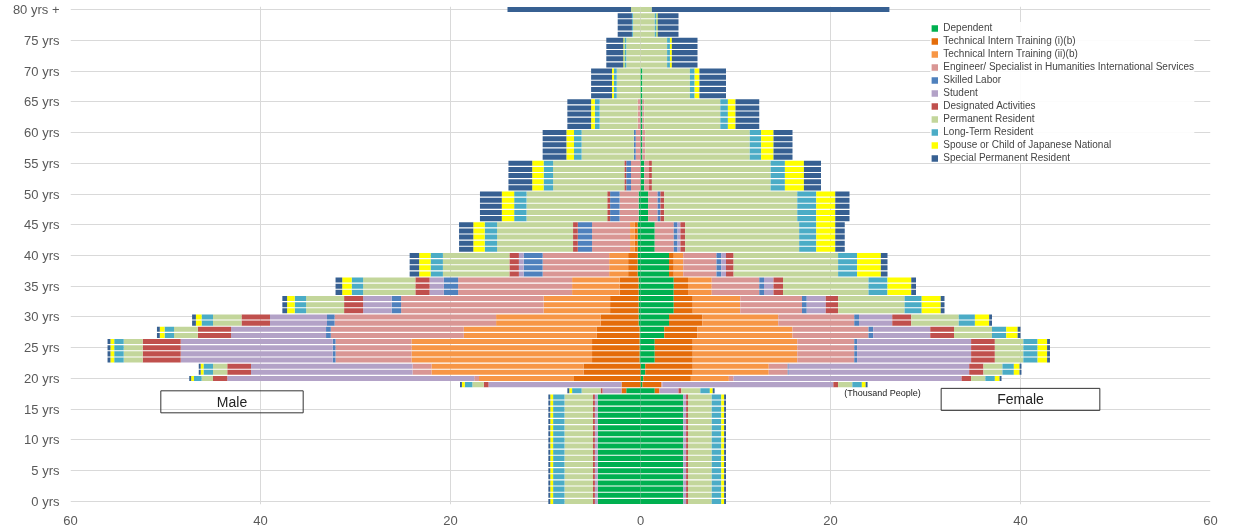 The image size is (1253, 532). What do you see at coordinates (42, 286) in the screenshot?
I see `y-tick-label: 35 yrs` at bounding box center [42, 286].